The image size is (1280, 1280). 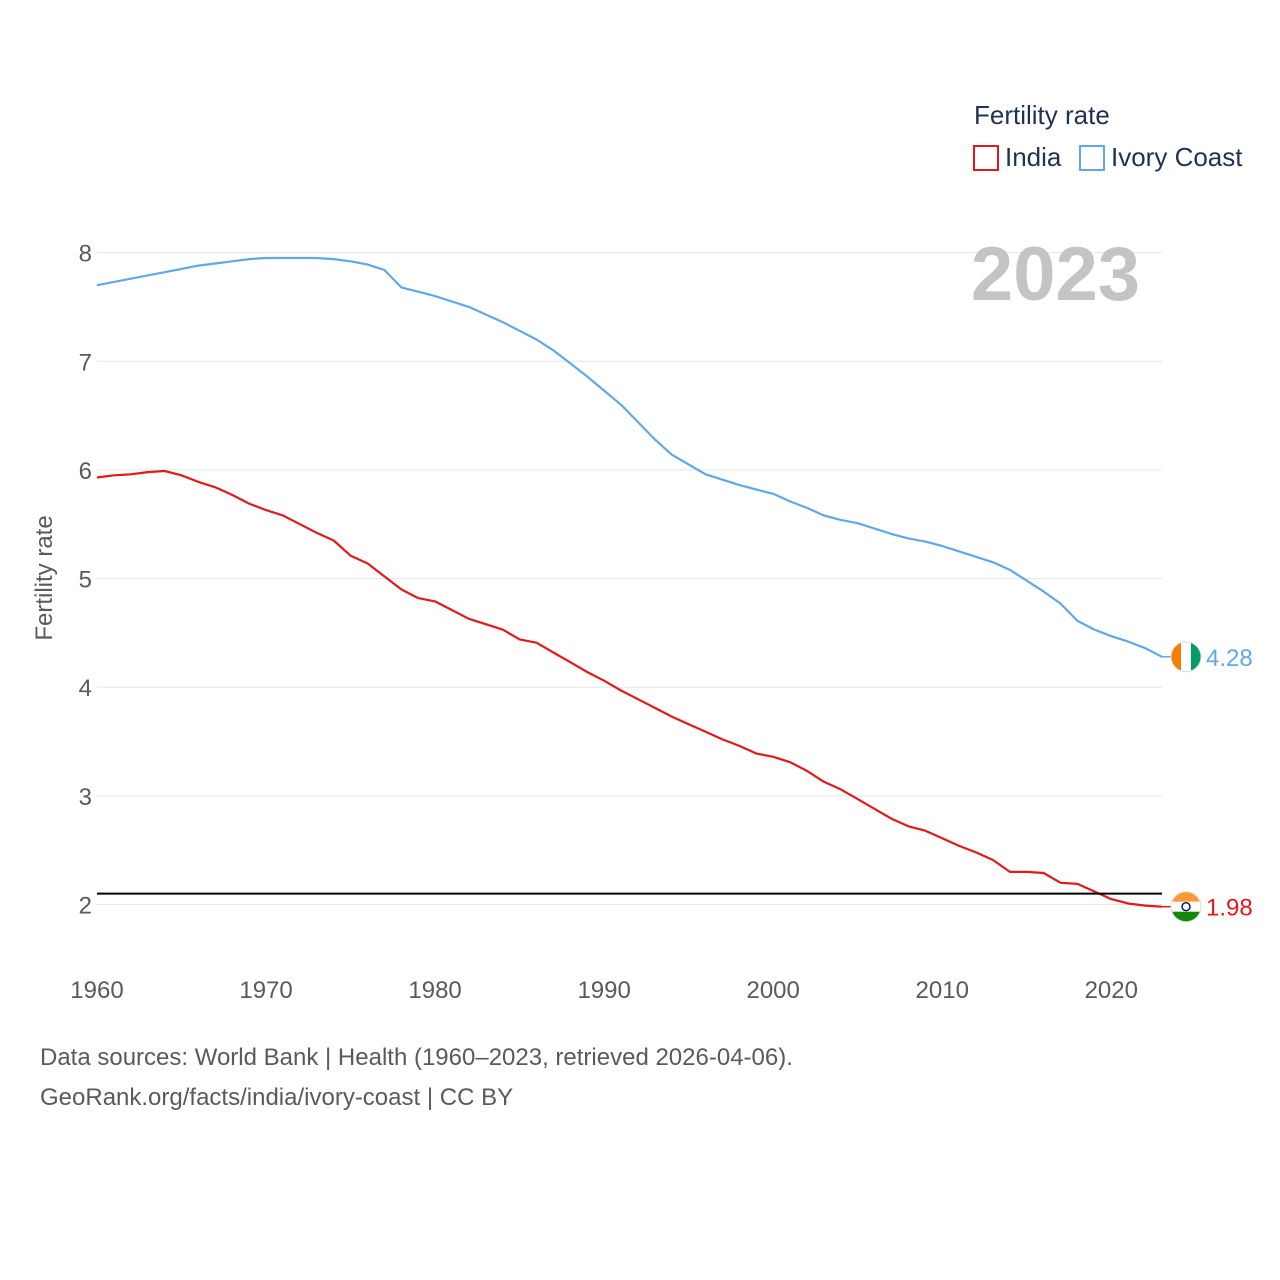 I want to click on legend-title: Fertility rate, so click(x=1042, y=115).